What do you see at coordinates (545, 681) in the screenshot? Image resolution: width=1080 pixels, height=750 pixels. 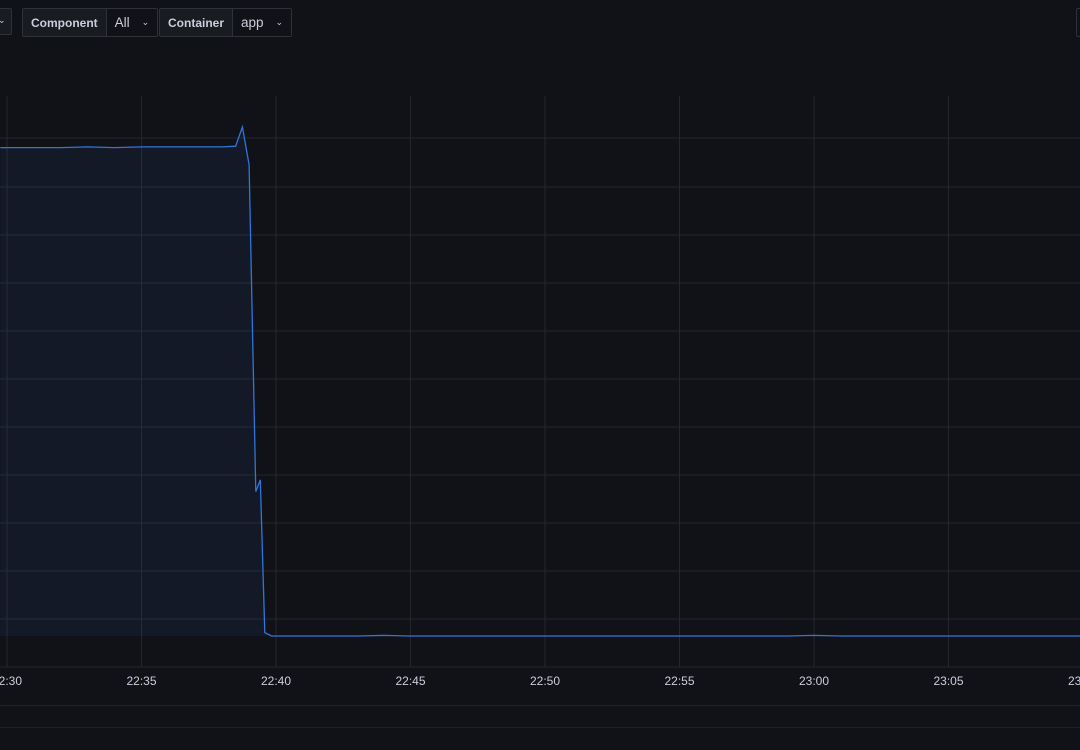 I see `x-tick-label: 22:50` at bounding box center [545, 681].